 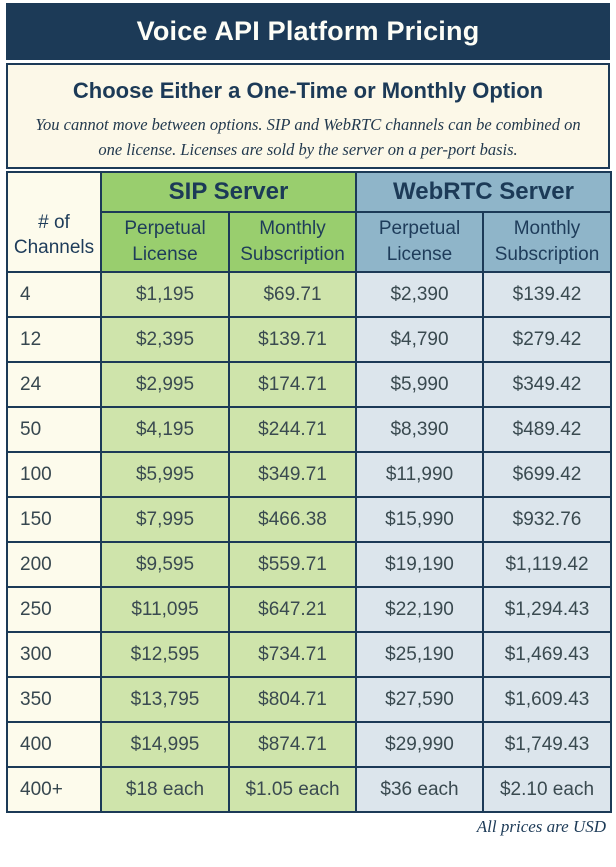 I want to click on webrtc-monthly-price-cell: $279.42, so click(x=547, y=339).